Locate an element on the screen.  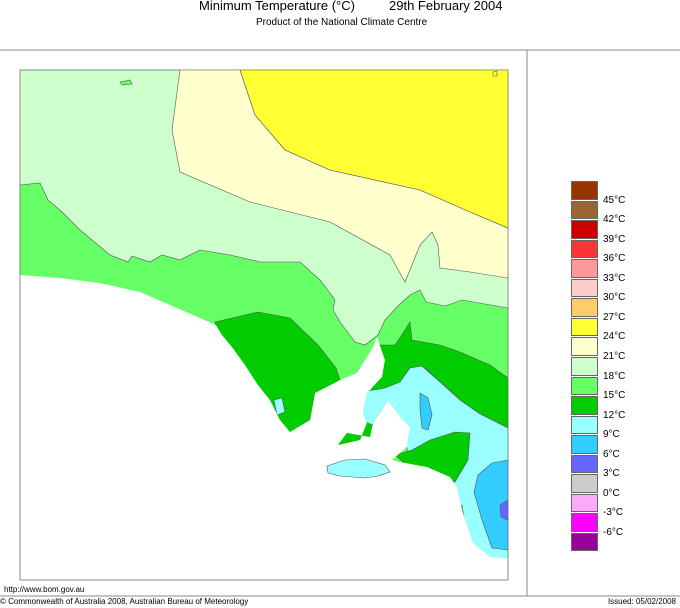
map-title: Minimum Temperature (°C) is located at coordinates (277, 6).